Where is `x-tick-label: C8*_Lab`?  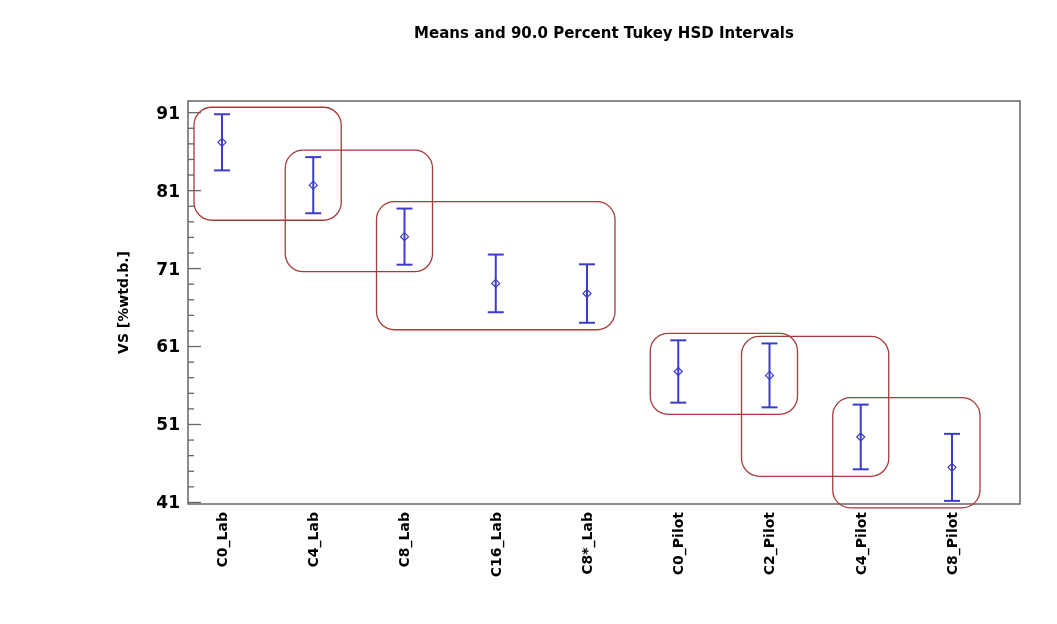 x-tick-label: C8*_Lab is located at coordinates (587, 543).